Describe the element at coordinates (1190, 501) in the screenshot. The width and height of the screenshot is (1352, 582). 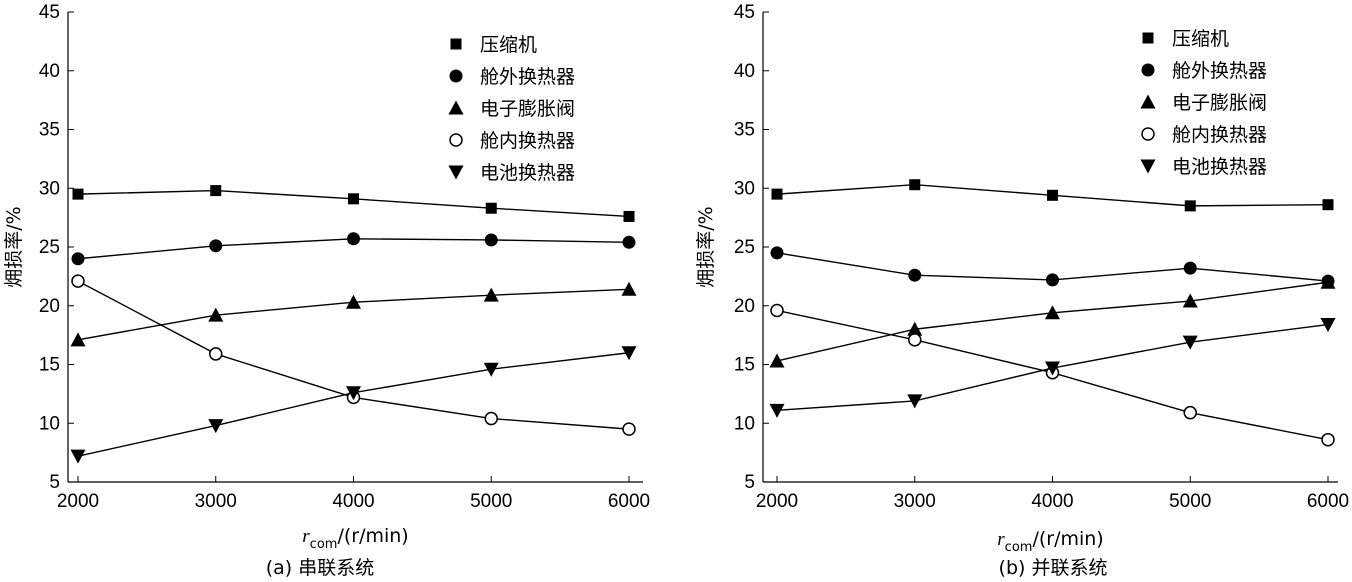
I see `x-tick-label: 5000` at that location.